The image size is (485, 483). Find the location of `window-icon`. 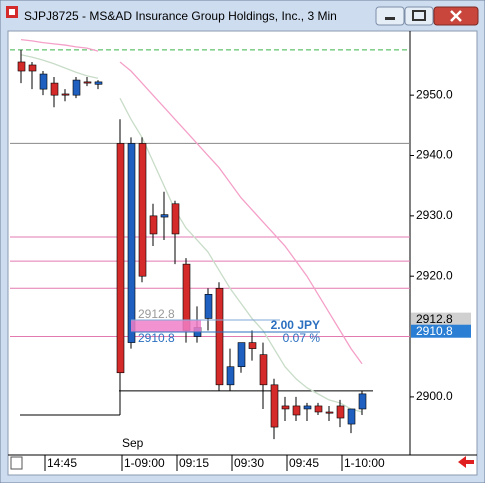

window-icon is located at coordinates (12, 12).